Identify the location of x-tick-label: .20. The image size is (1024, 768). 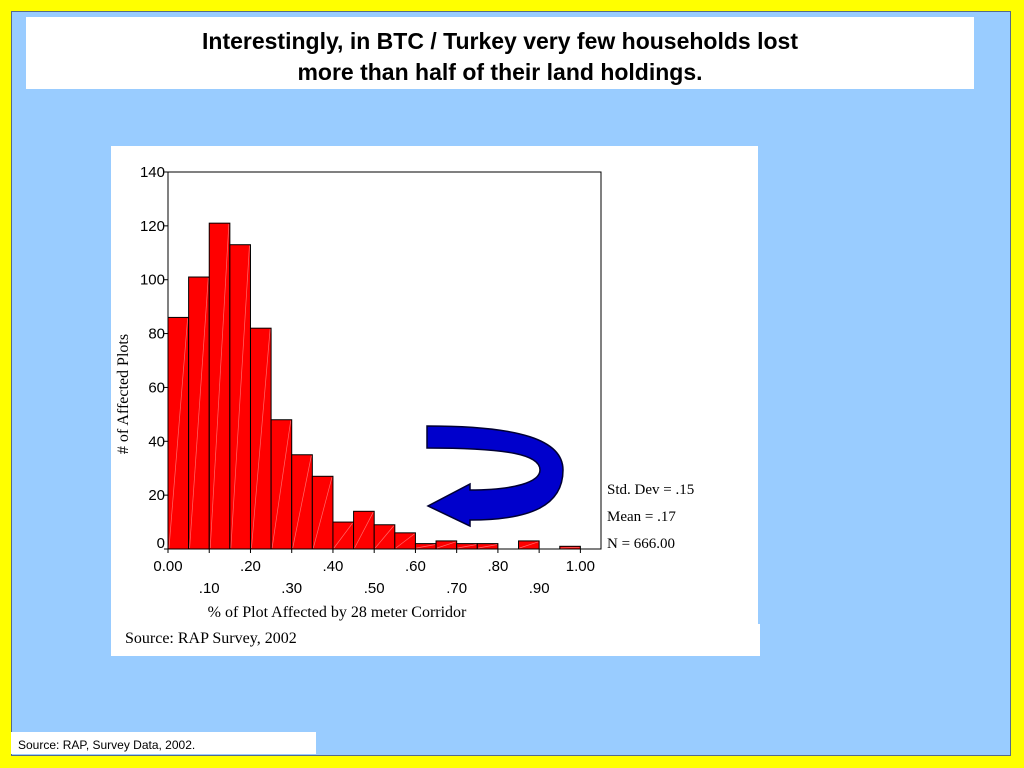
(250, 566).